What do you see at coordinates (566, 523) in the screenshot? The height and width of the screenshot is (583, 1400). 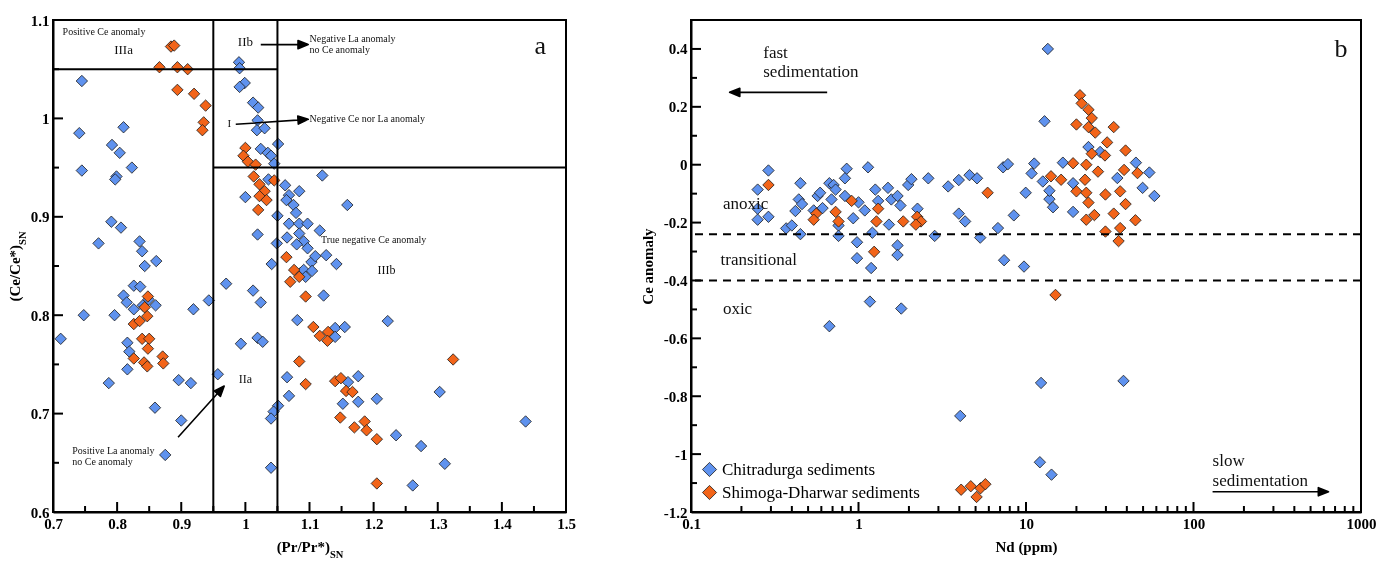 I see `x-tick-label: 1.5` at bounding box center [566, 523].